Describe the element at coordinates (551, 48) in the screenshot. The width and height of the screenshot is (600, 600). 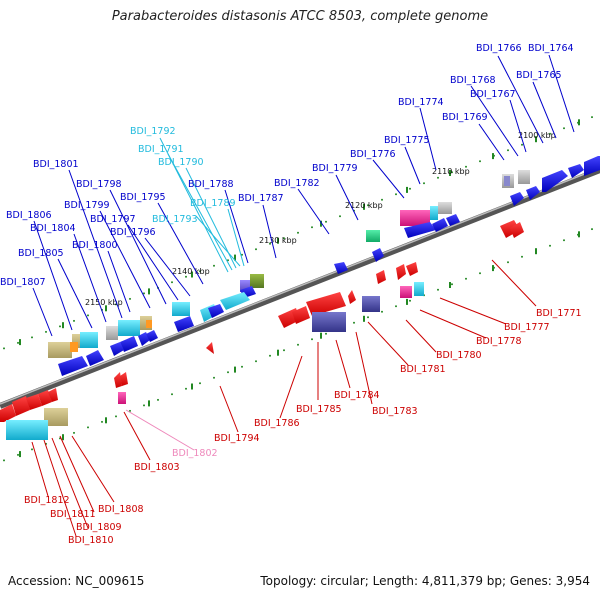
I see `gene-label: BDI_1764` at that location.